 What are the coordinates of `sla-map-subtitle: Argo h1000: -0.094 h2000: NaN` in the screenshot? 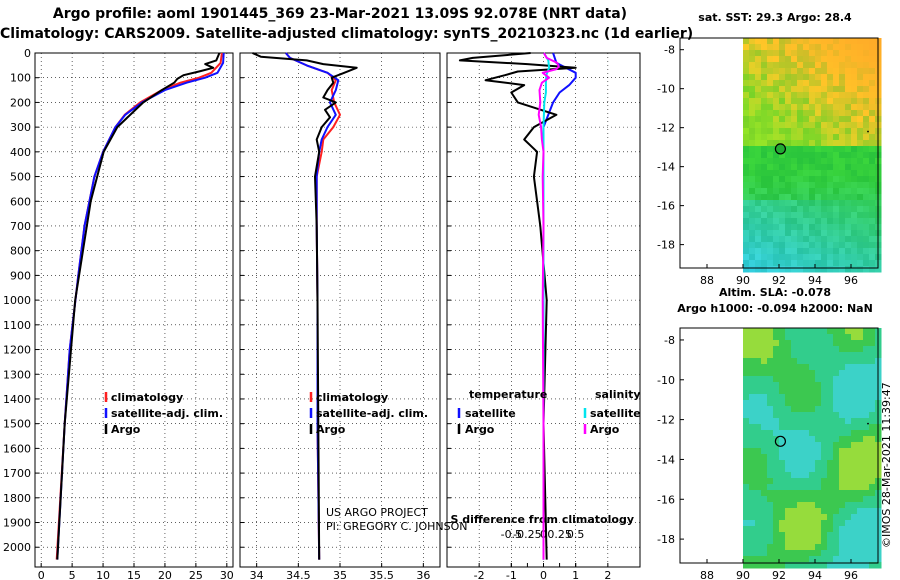 It's located at (775, 308).